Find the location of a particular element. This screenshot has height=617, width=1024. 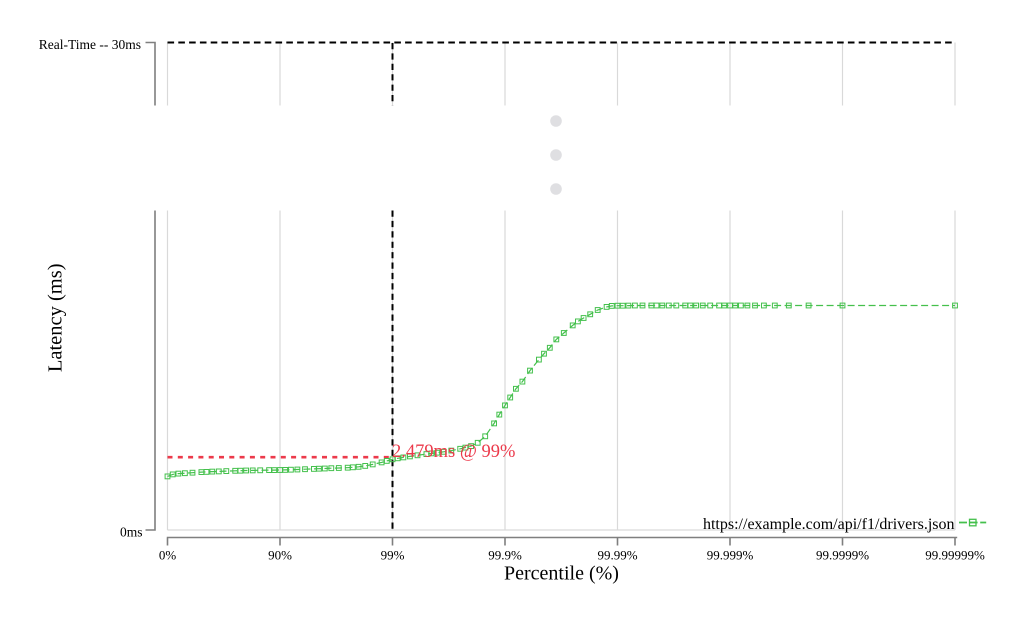

svg-text: Percentile (%) is located at coordinates (561, 574).